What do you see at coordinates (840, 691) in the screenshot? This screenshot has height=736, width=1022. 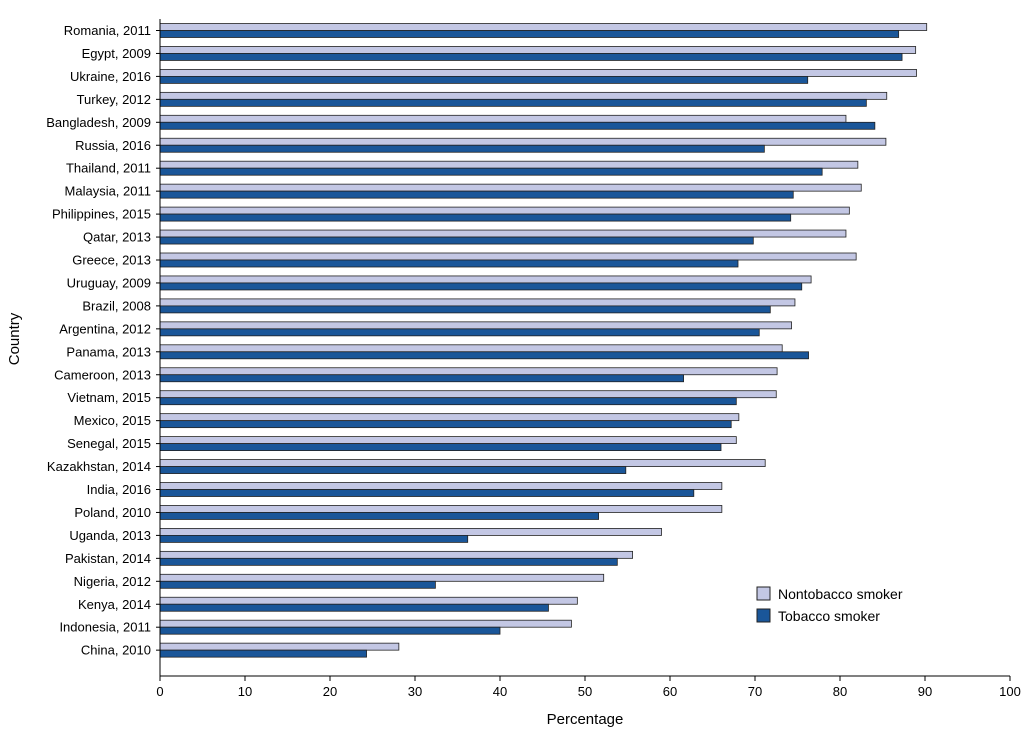 I see `x-tick-label: 80` at bounding box center [840, 691].